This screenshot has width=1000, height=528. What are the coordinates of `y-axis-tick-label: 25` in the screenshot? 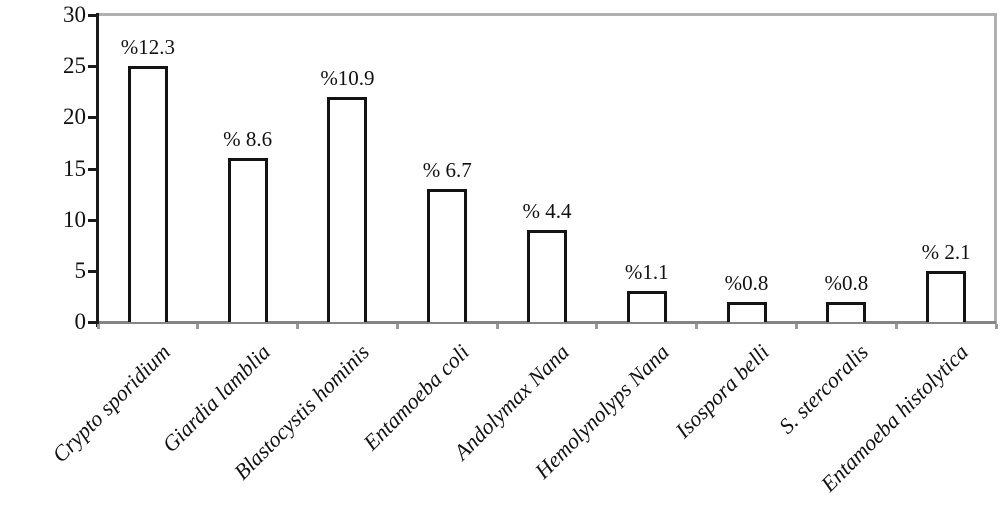 It's located at (74, 66).